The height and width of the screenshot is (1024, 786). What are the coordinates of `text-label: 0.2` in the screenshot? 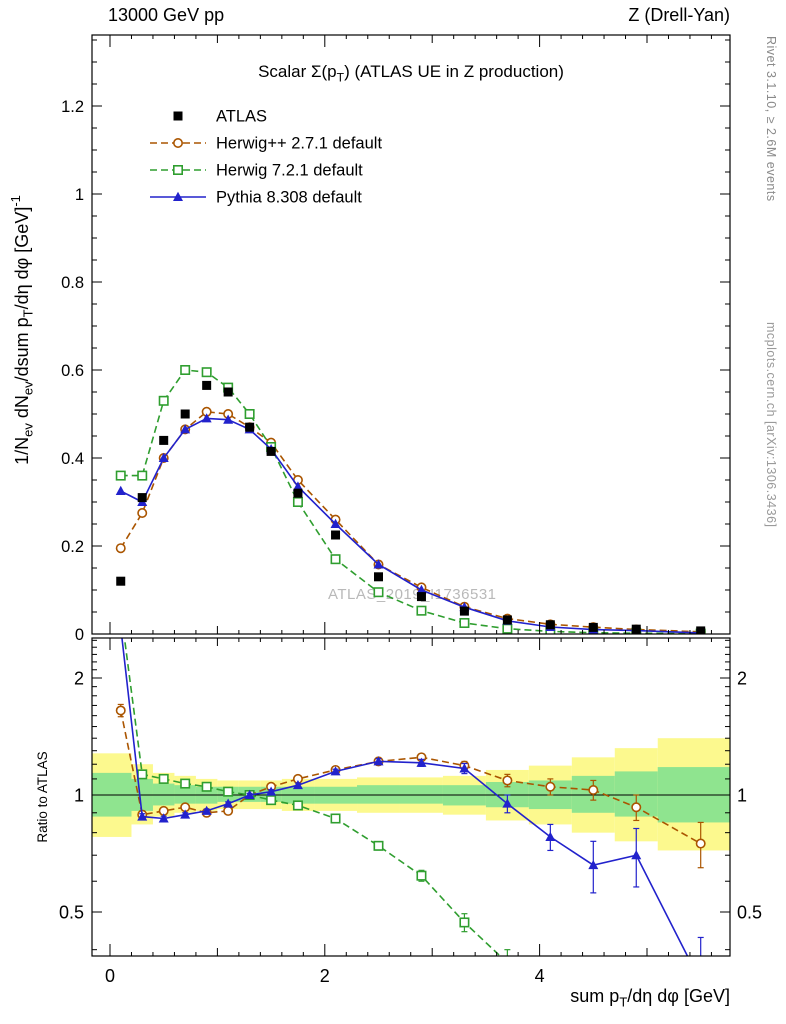 It's located at (72, 547).